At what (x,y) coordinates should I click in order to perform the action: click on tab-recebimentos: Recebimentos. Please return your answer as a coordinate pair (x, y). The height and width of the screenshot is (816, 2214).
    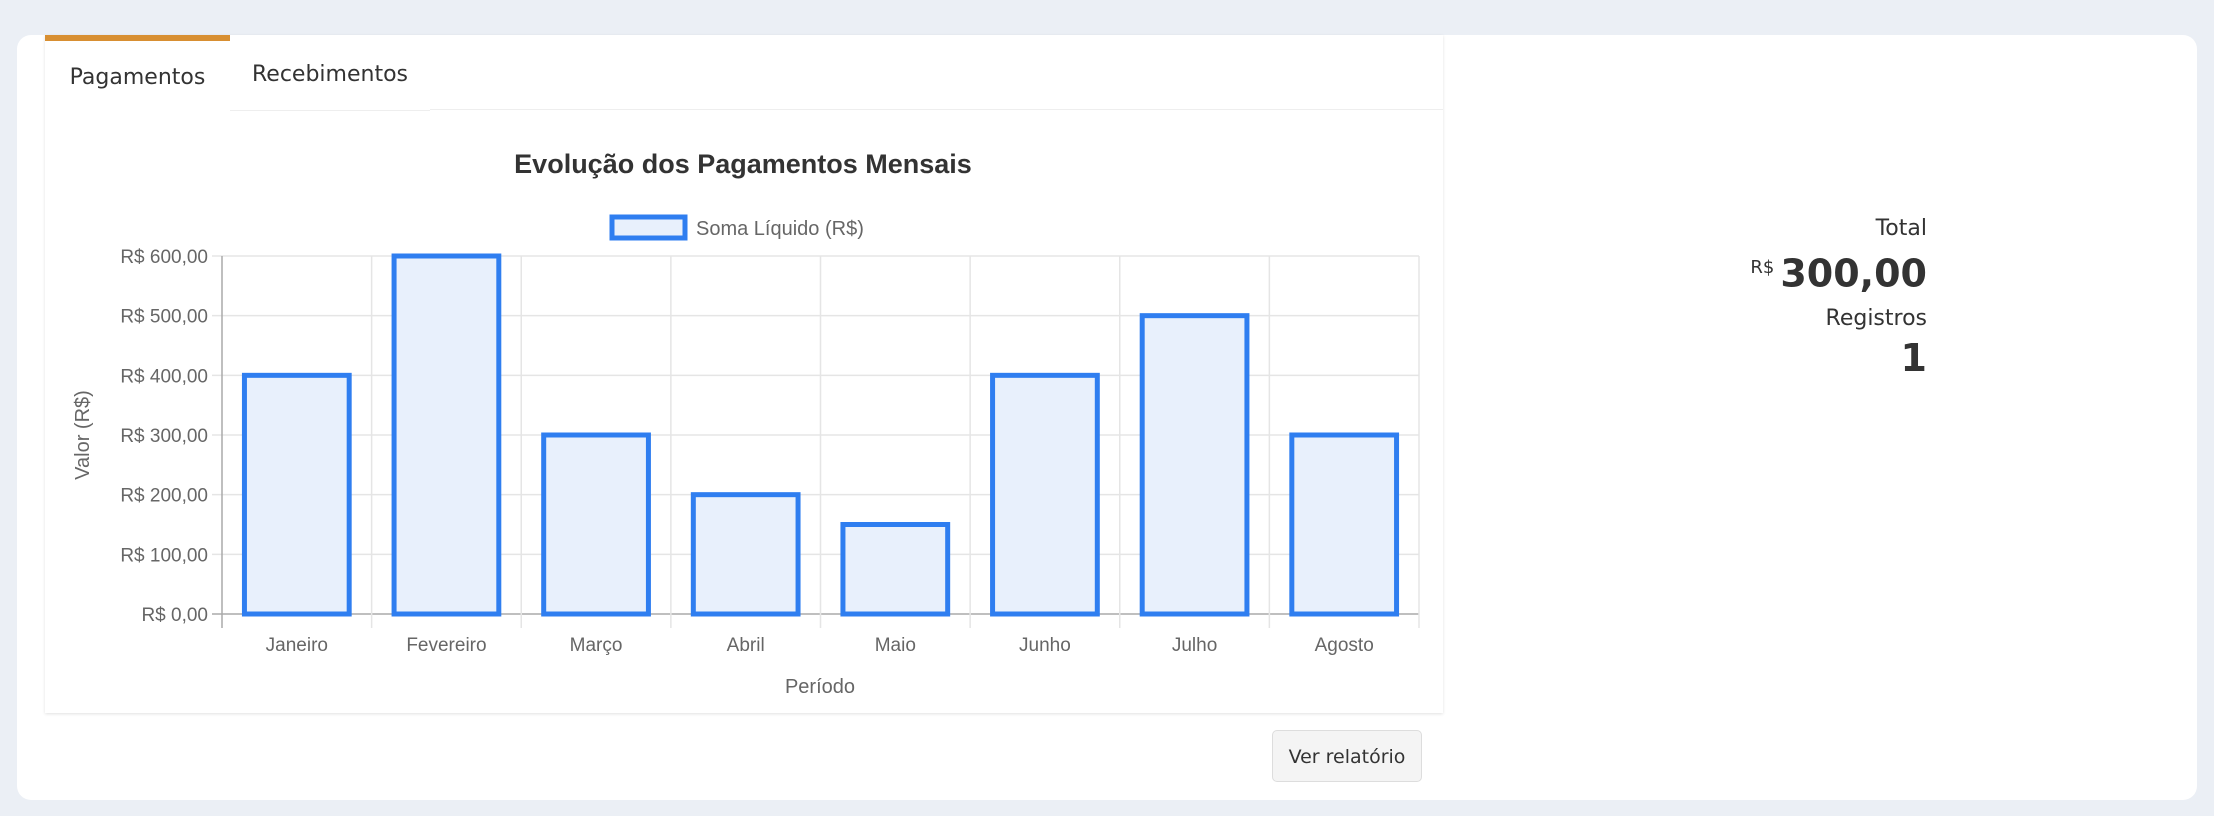
    Looking at the image, I should click on (330, 73).